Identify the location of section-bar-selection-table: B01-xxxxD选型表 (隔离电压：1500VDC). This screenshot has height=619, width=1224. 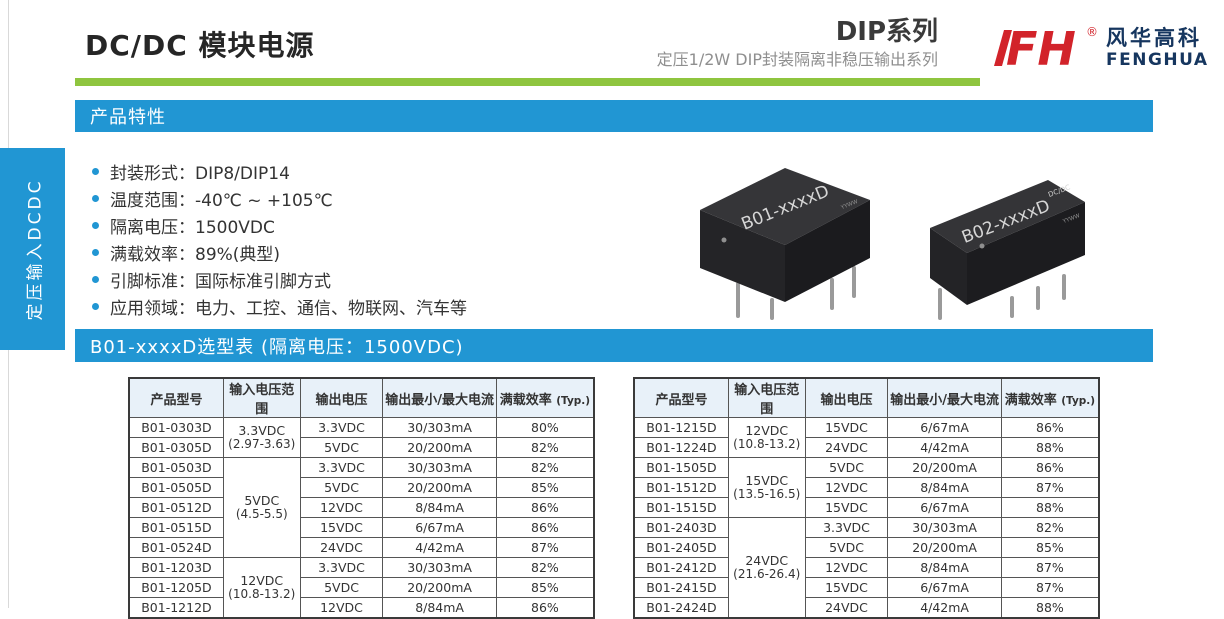
(614, 345).